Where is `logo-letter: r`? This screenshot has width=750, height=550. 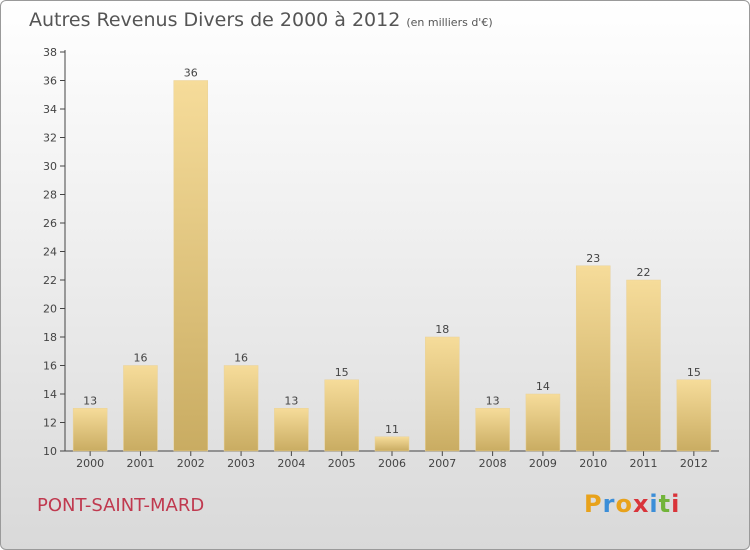
logo-letter: r is located at coordinates (609, 504).